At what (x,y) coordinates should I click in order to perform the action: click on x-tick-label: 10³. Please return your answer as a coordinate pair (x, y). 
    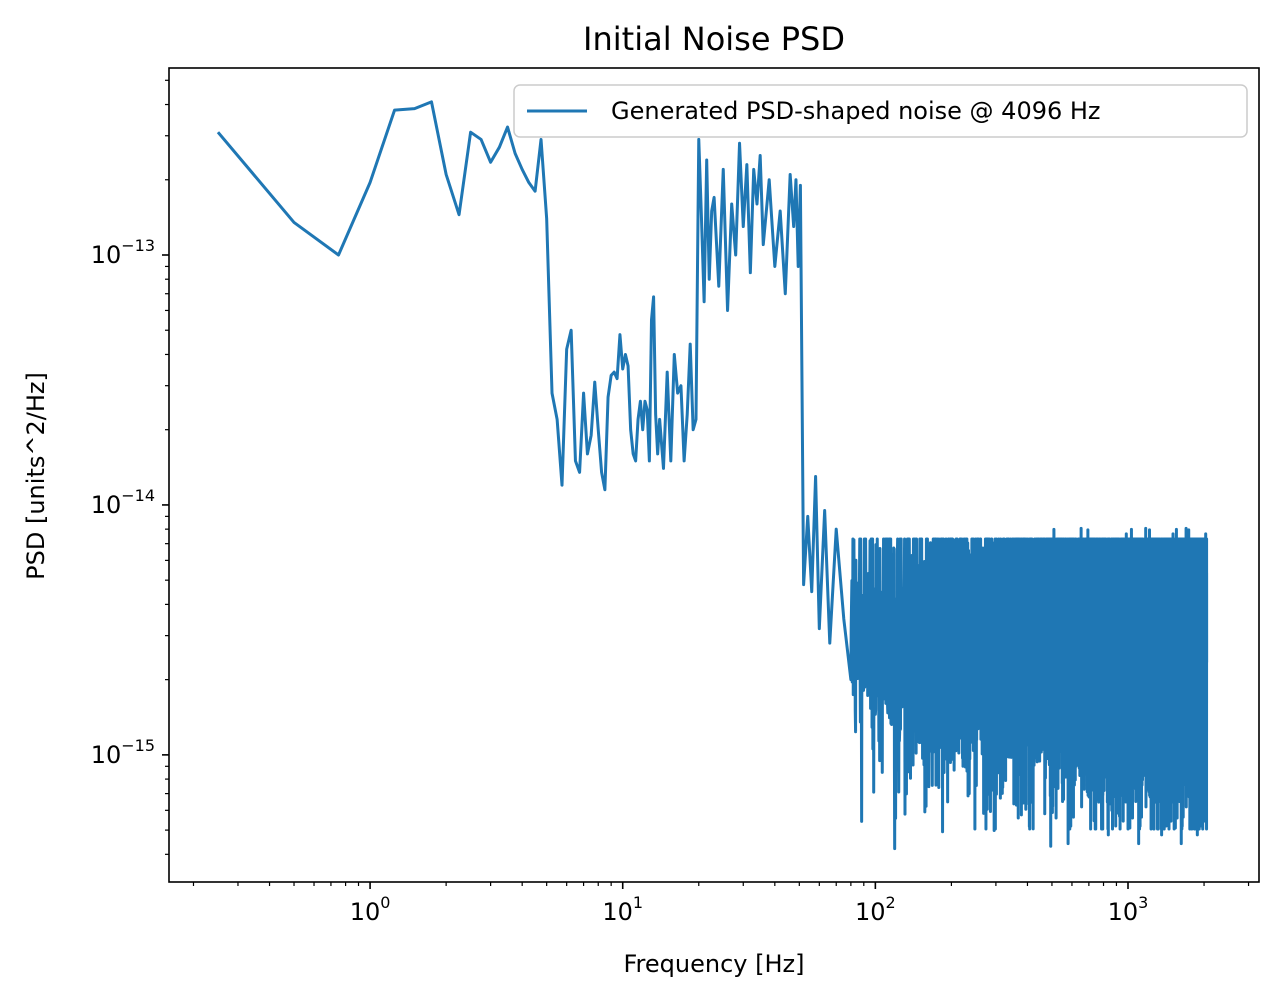
    Looking at the image, I should click on (1128, 909).